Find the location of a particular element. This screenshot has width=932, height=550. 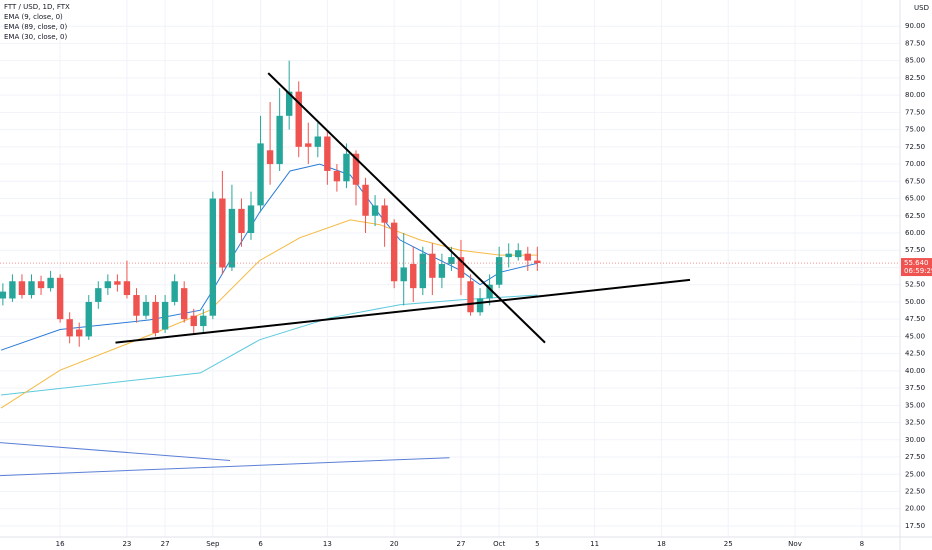

y-tick-label: 45.00 is located at coordinates (915, 336).